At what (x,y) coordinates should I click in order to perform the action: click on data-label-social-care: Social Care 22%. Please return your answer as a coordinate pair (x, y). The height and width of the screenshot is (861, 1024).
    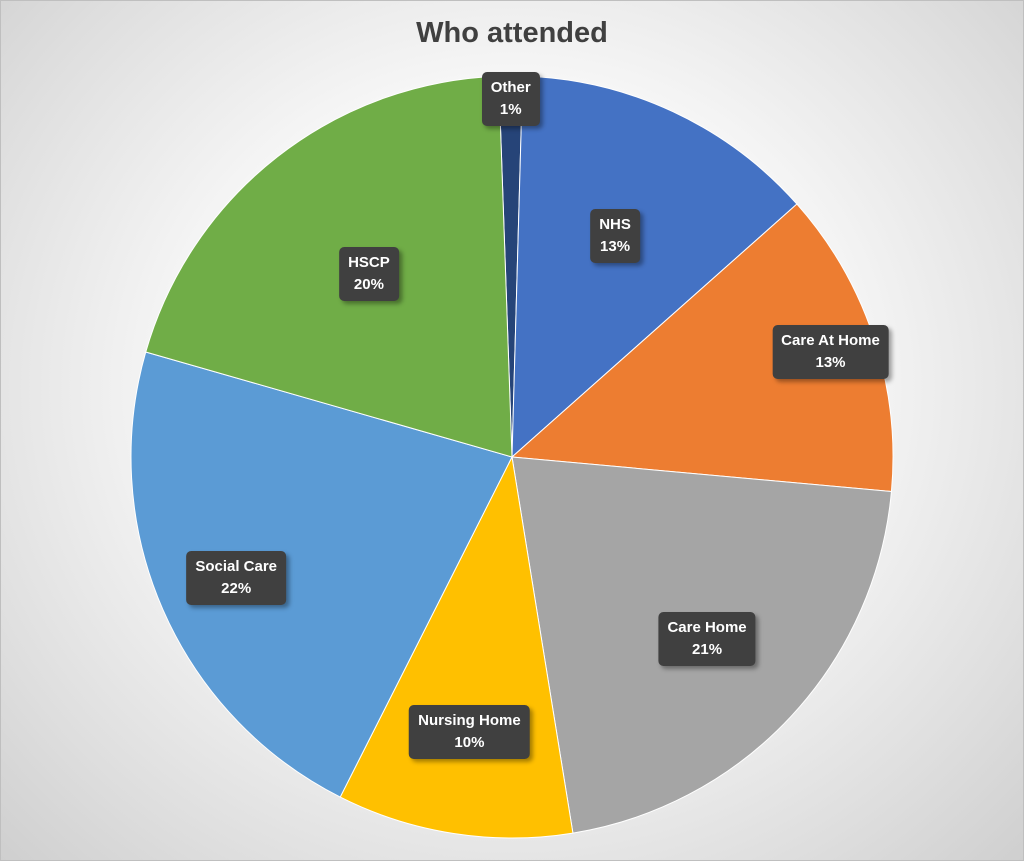
    Looking at the image, I should click on (236, 577).